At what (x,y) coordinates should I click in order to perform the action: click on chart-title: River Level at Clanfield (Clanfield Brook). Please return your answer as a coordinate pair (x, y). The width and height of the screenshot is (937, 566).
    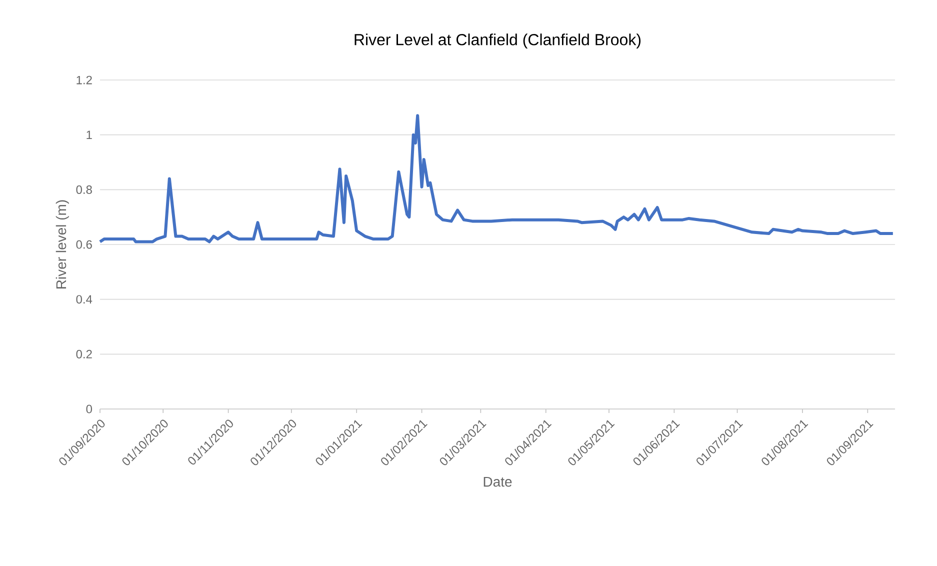
    Looking at the image, I should click on (497, 41).